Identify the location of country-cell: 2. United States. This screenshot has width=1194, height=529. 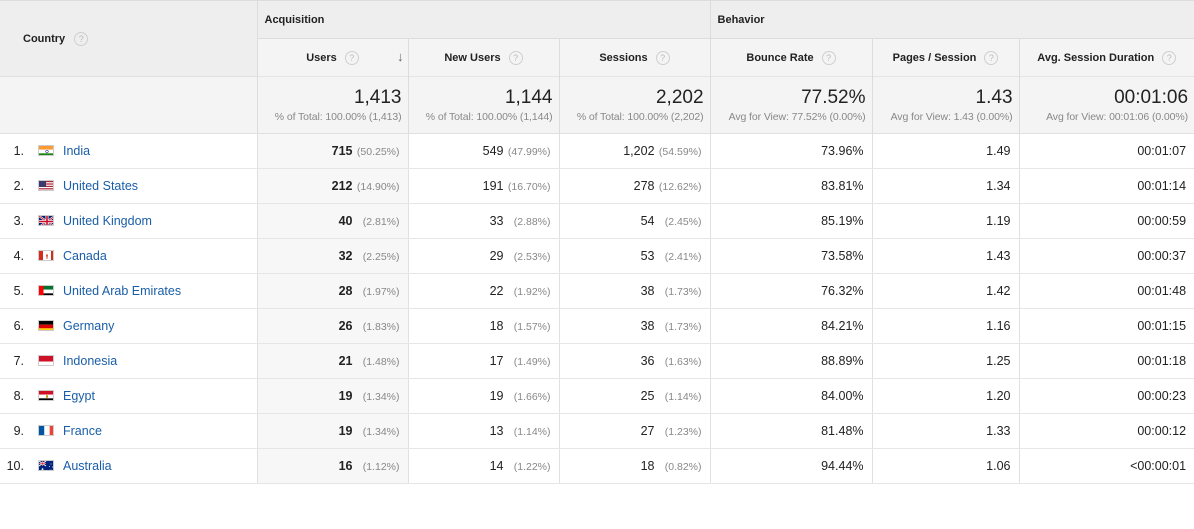
(128, 186).